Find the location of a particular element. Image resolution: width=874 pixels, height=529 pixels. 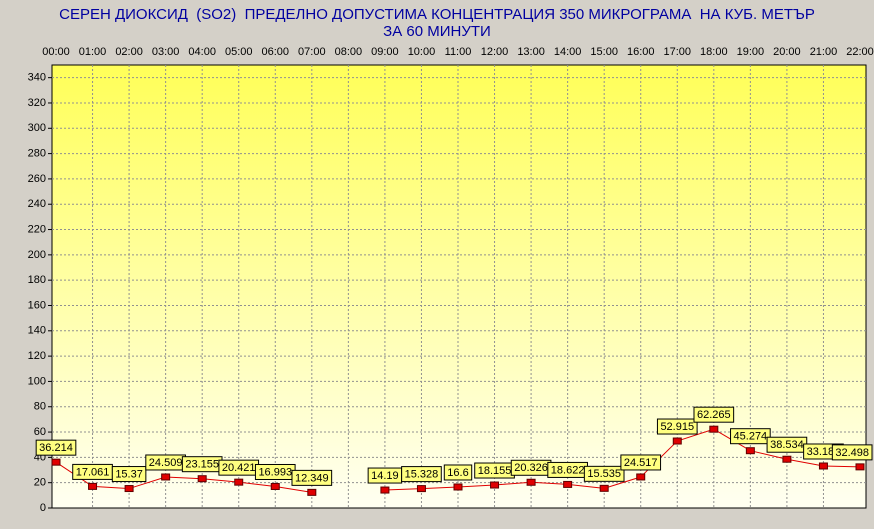

value-label: 62.265 is located at coordinates (714, 415).